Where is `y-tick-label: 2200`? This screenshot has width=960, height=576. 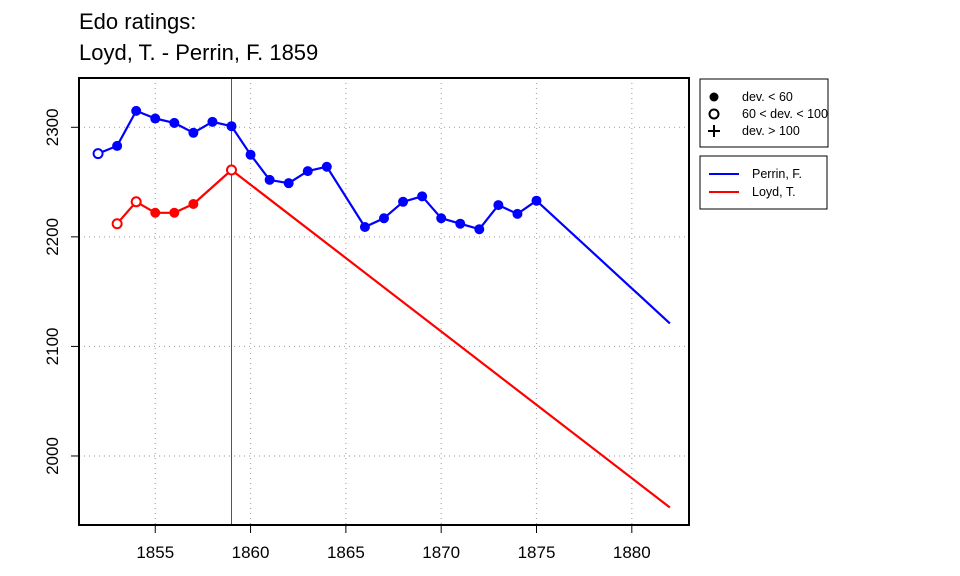 y-tick-label: 2200 is located at coordinates (52, 237).